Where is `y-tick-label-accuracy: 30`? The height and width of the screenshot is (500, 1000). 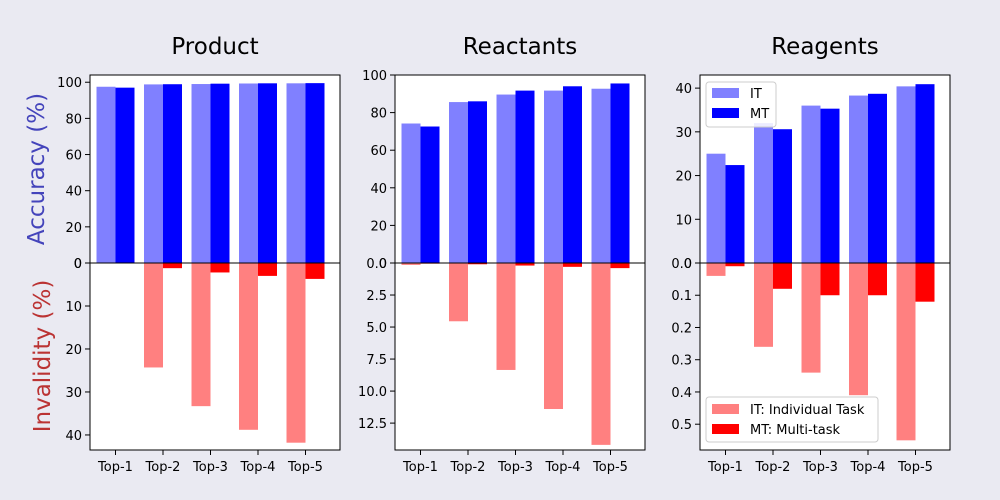
y-tick-label-accuracy: 30 is located at coordinates (683, 133).